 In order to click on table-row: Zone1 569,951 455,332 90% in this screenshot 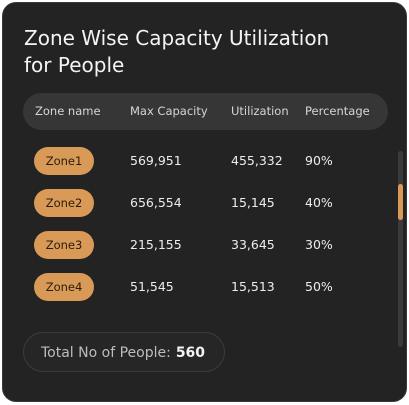, I will do `click(203, 161)`.